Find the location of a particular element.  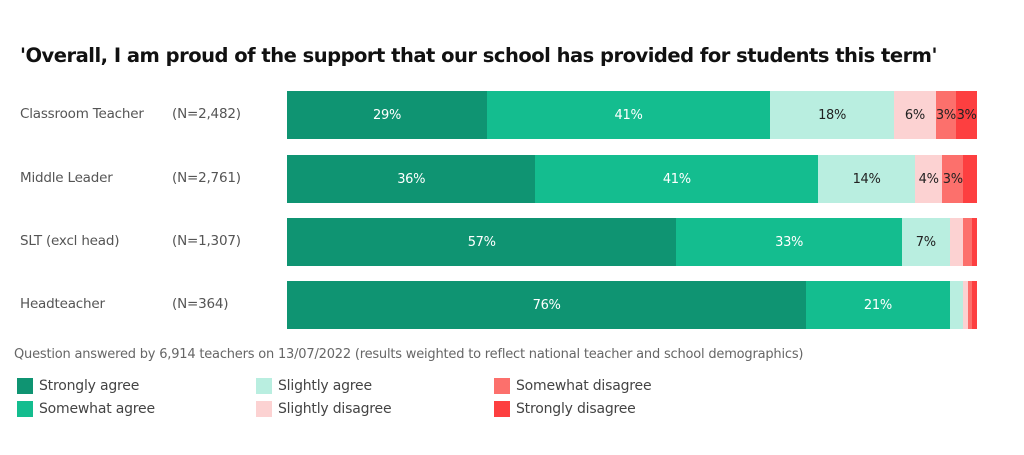

stacked-bar: 36% 41% 14% 4% 3% is located at coordinates (632, 179).